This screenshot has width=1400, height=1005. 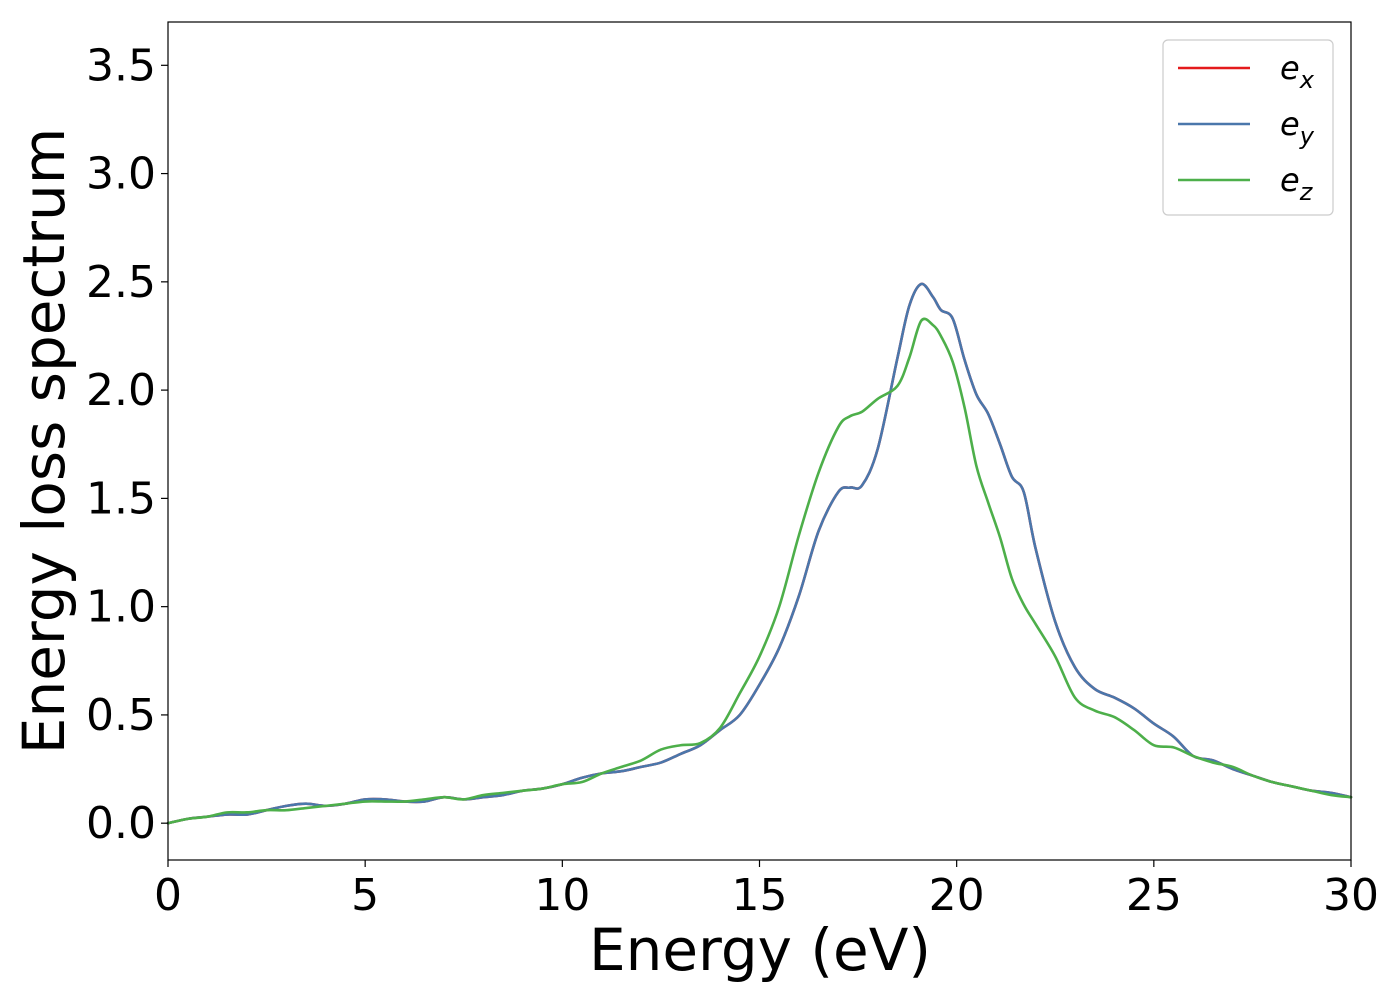 What do you see at coordinates (760, 895) in the screenshot?
I see `x-tick-label: 15` at bounding box center [760, 895].